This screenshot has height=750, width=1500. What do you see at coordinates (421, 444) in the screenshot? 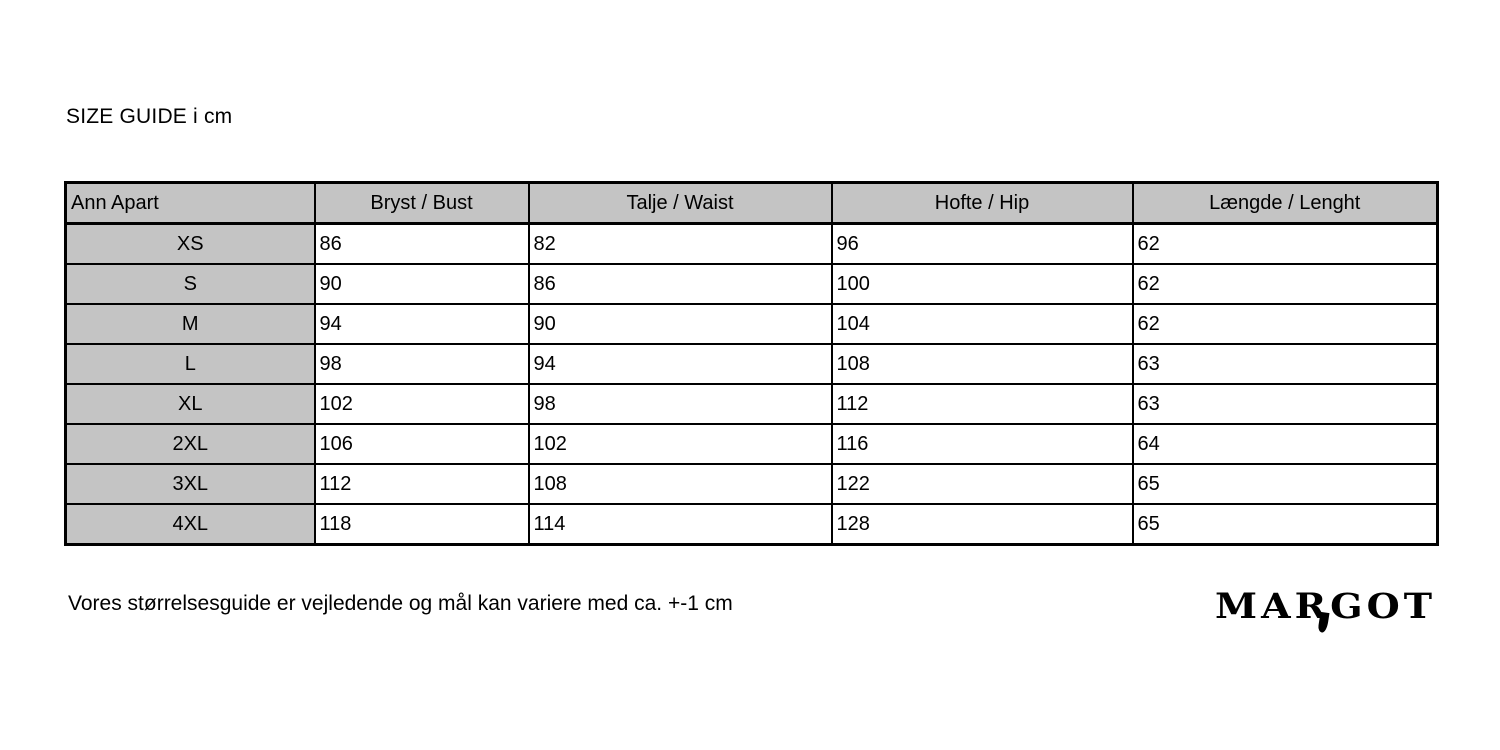
I see `measurement-cell: 106` at bounding box center [421, 444].